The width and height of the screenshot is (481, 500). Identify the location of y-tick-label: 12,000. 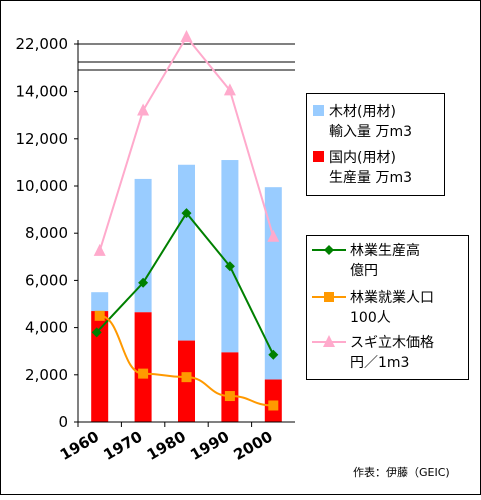
(42, 139).